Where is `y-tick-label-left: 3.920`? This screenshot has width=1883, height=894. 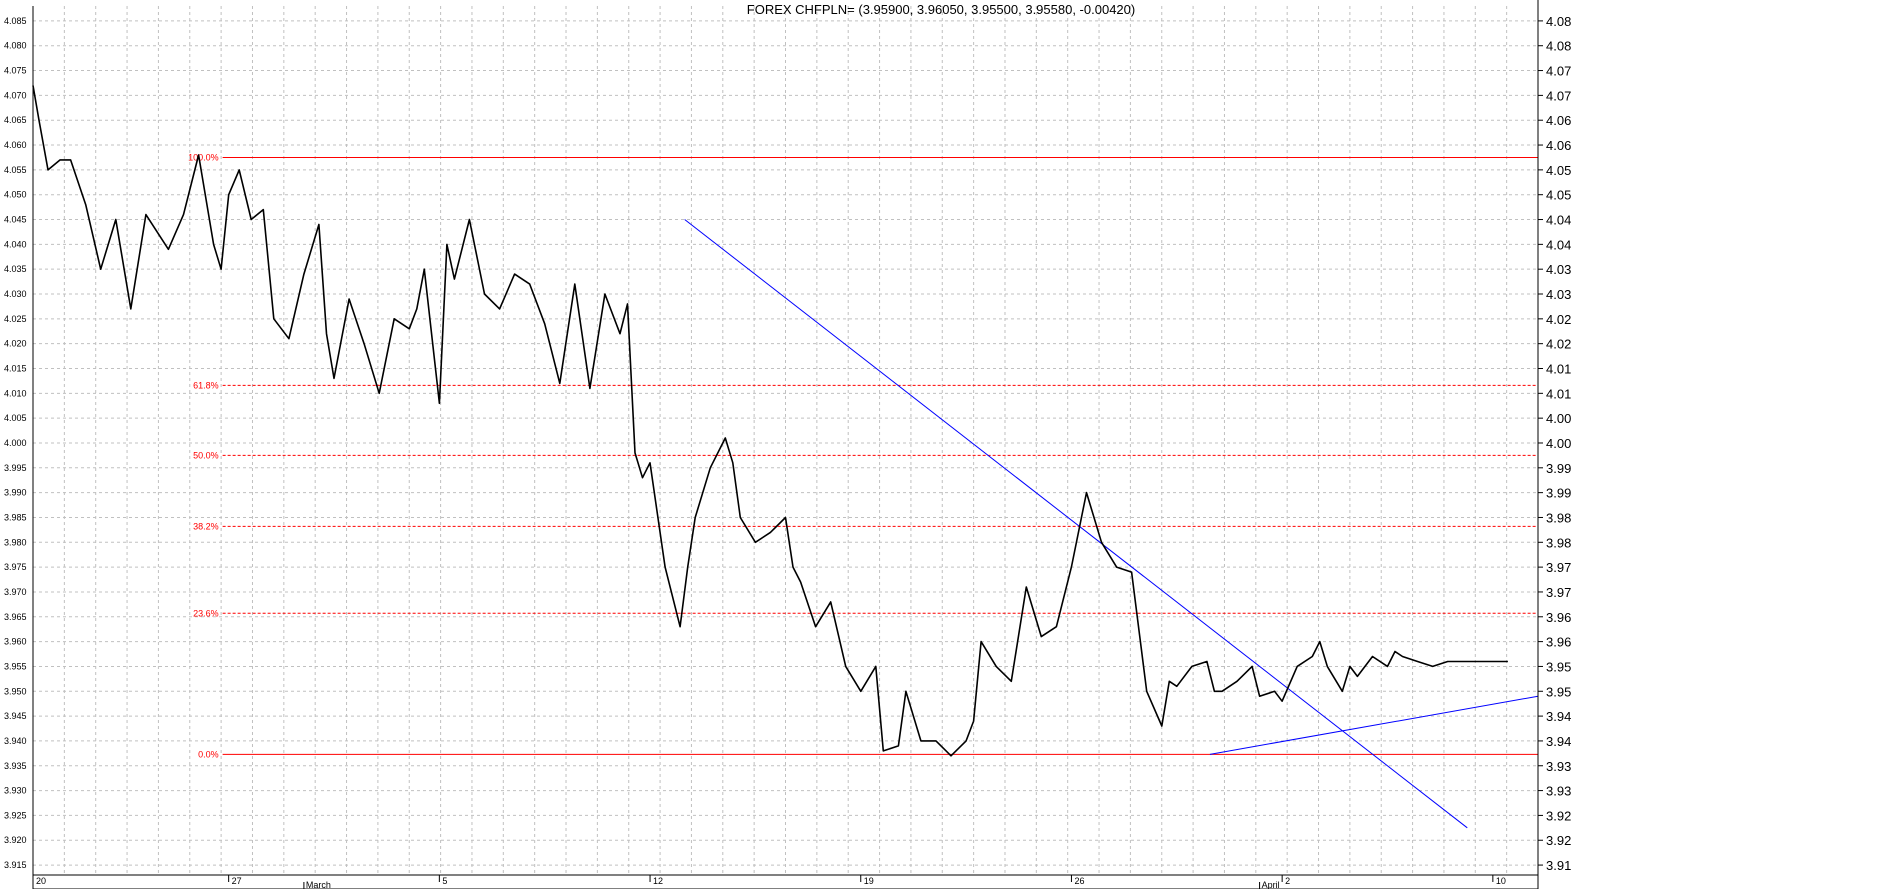 y-tick-label-left: 3.920 is located at coordinates (15, 840).